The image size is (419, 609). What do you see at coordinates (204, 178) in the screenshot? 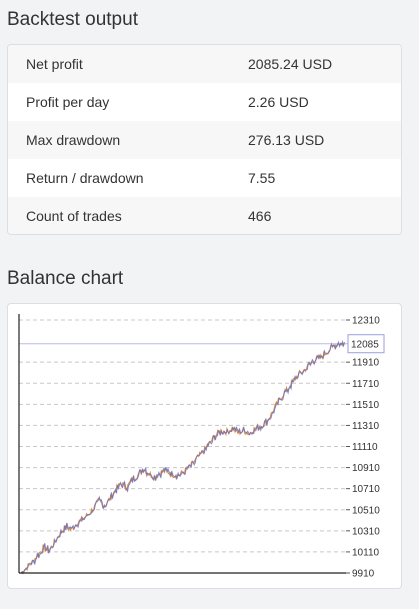
I see `table-row: Return / drawdown 7.55` at bounding box center [204, 178].